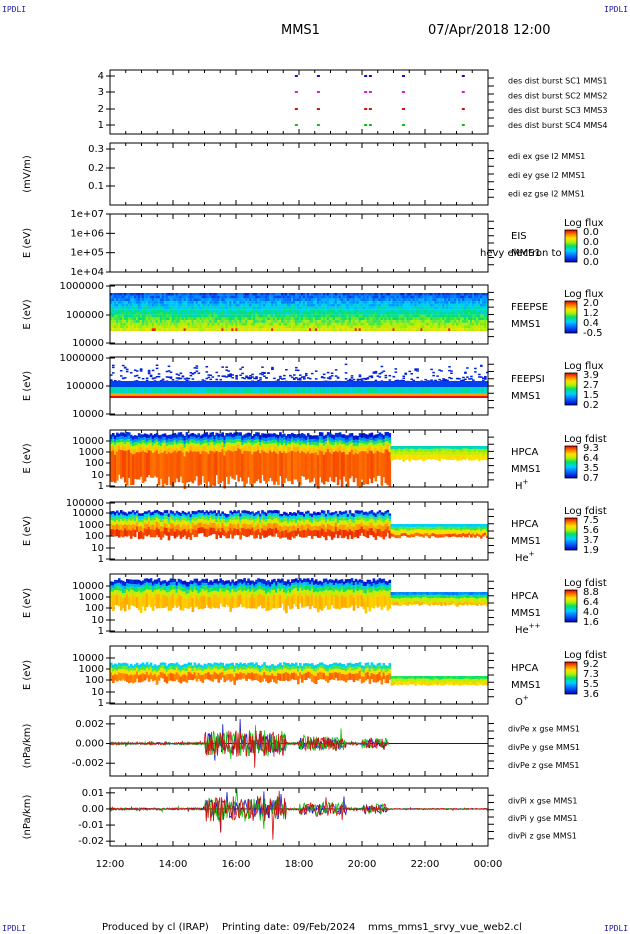 The width and height of the screenshot is (630, 934). What do you see at coordinates (370, 125) in the screenshot?
I see `burst-marker` at bounding box center [370, 125].